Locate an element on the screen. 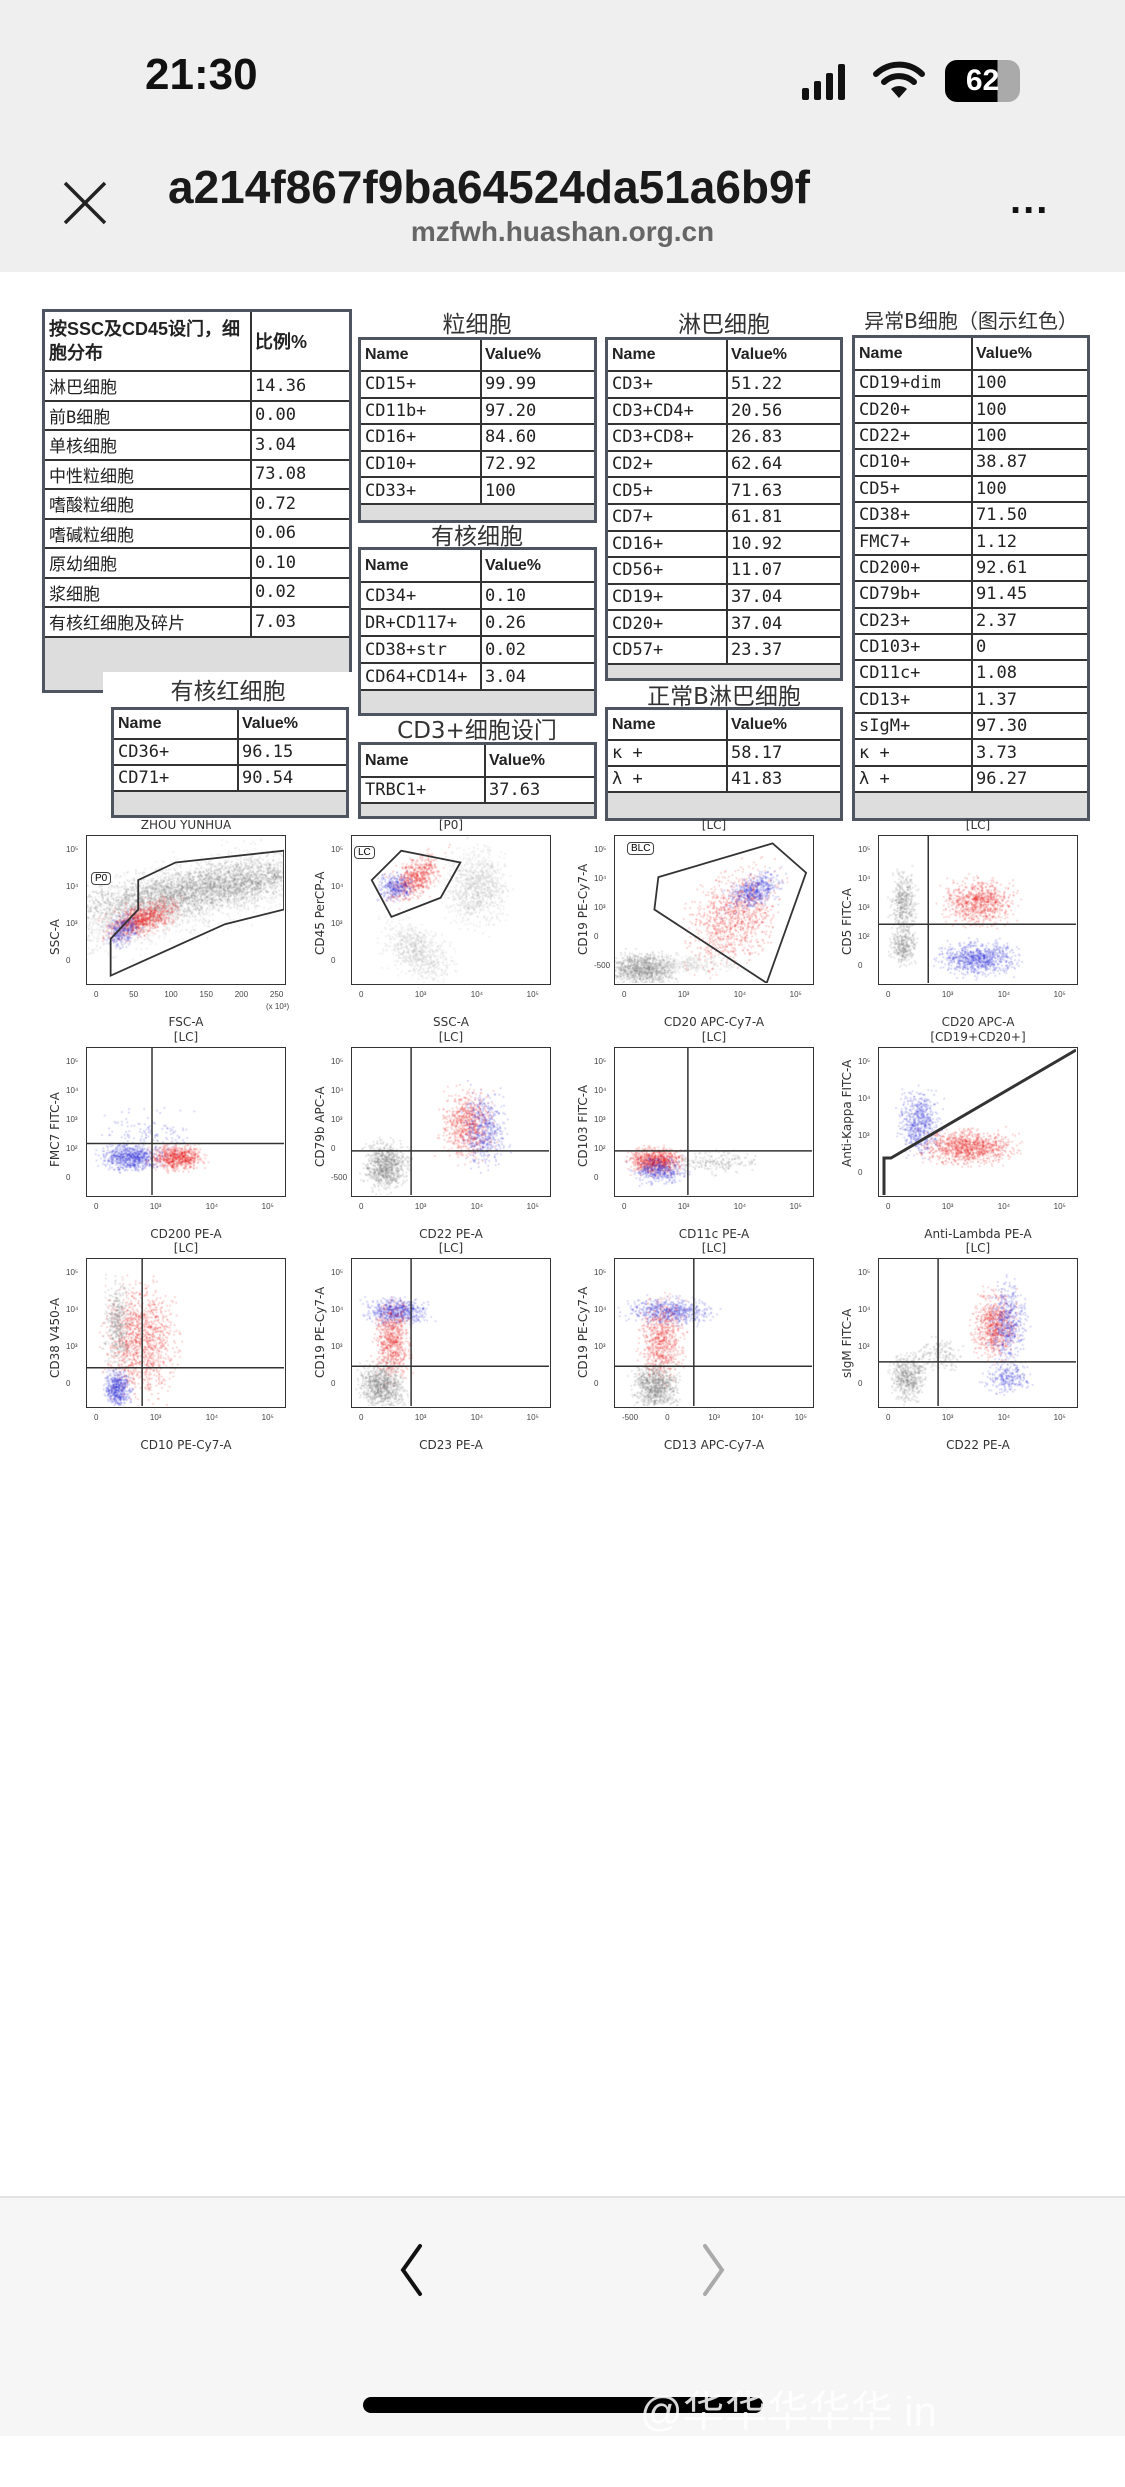  plot-x-axis-label: SSC-A is located at coordinates (451, 1022).